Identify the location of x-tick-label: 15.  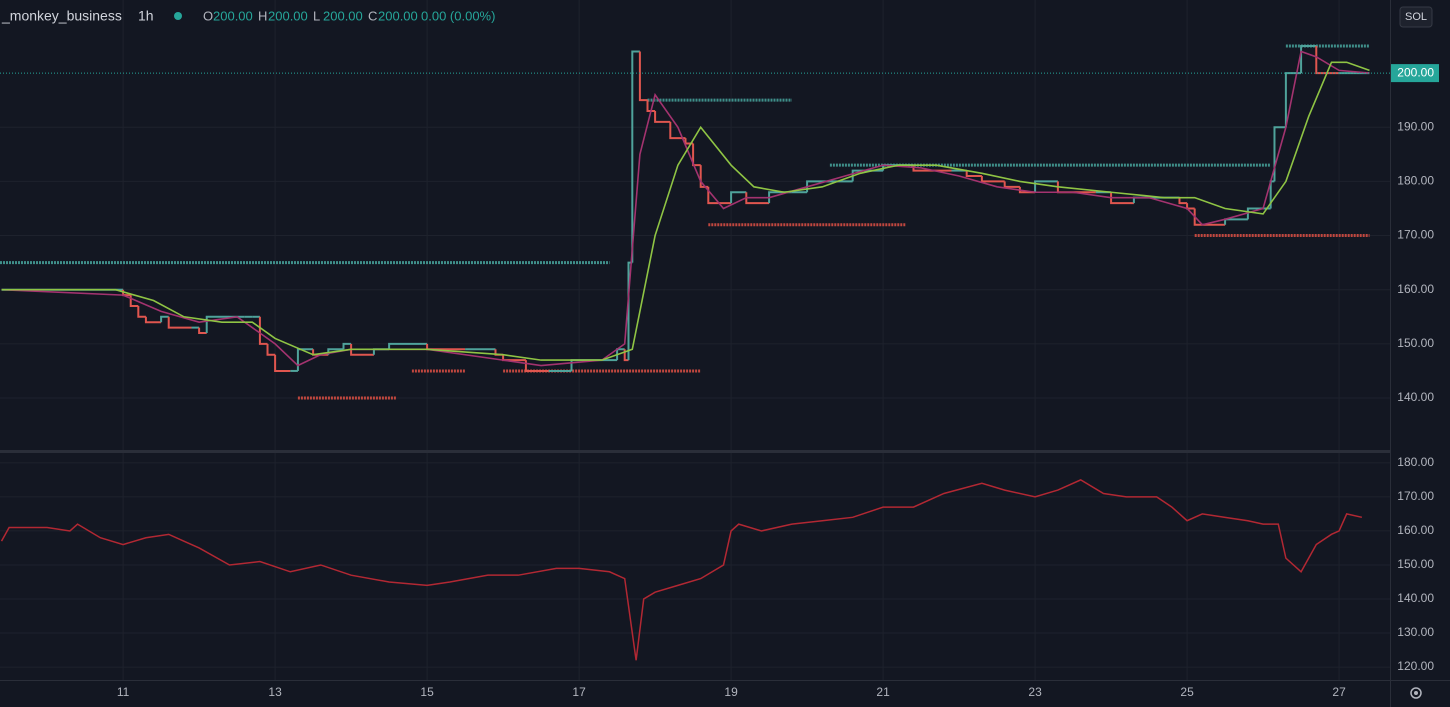
(427, 692).